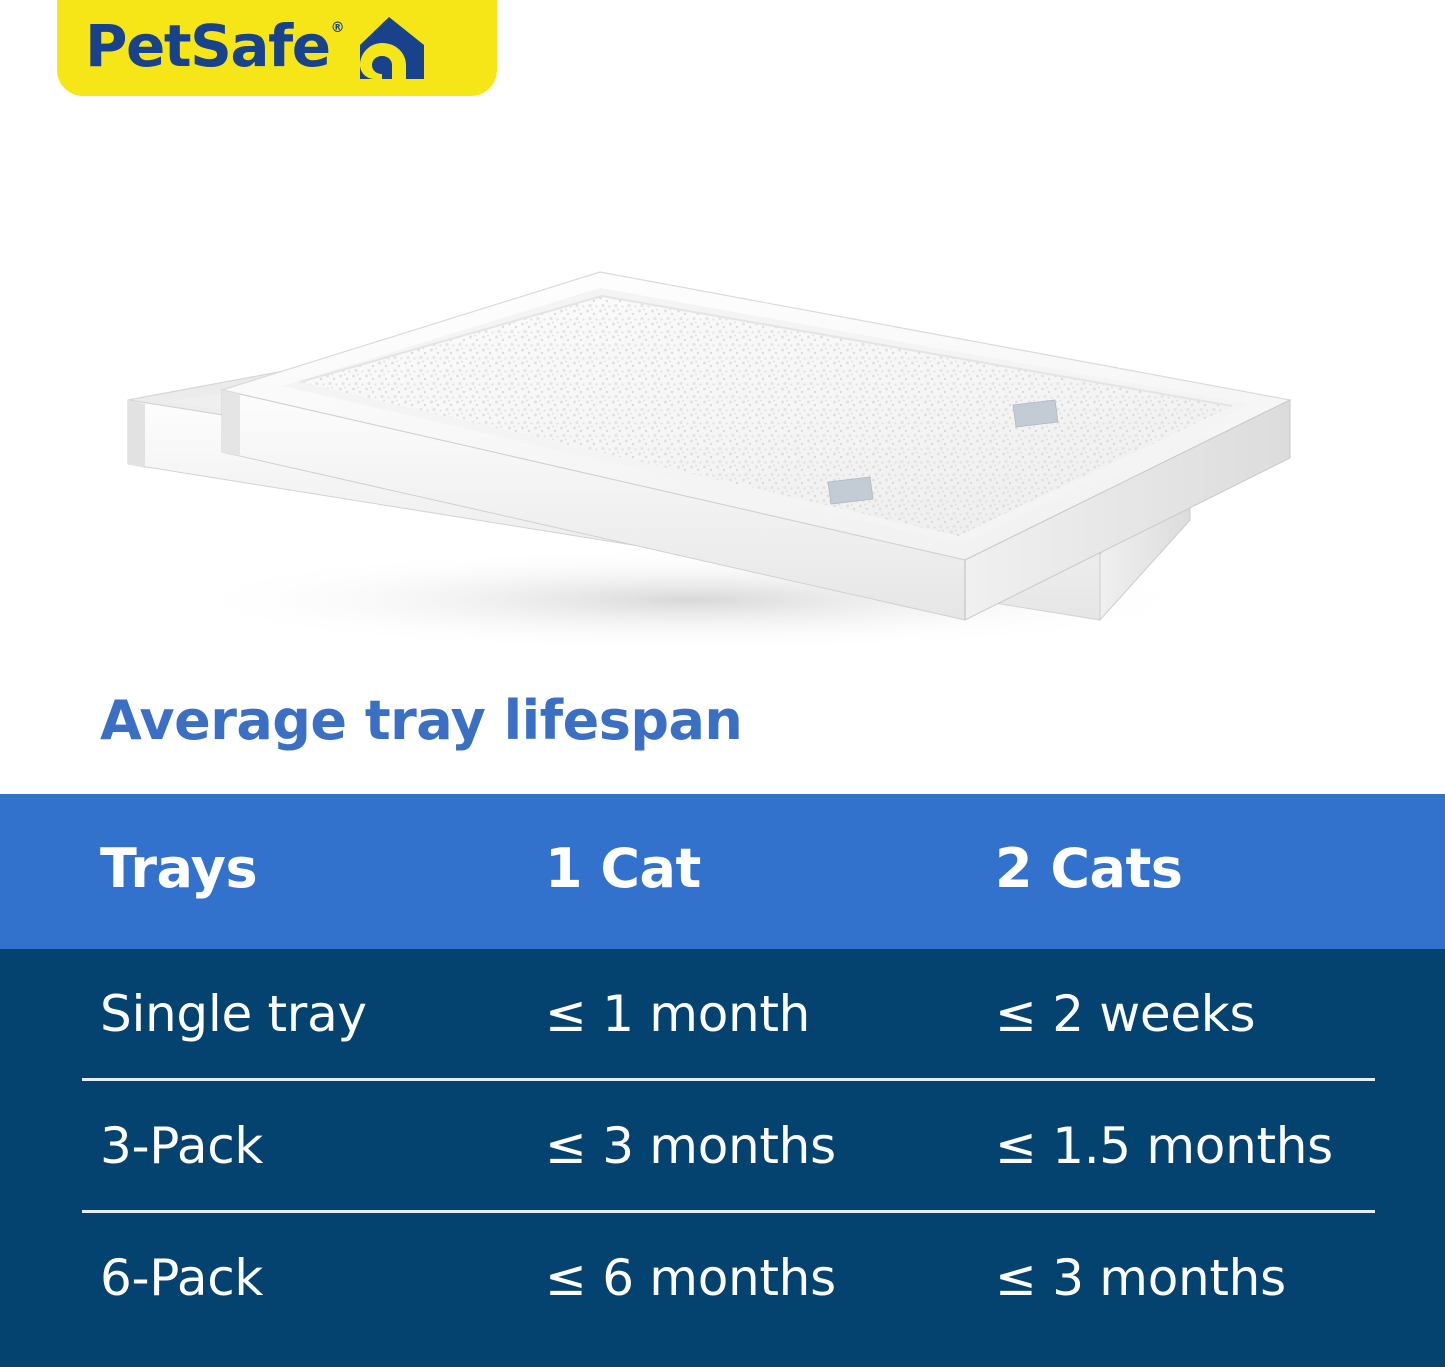  I want to click on cell-two-cats: ≤ 1.5 months, so click(1164, 1146).